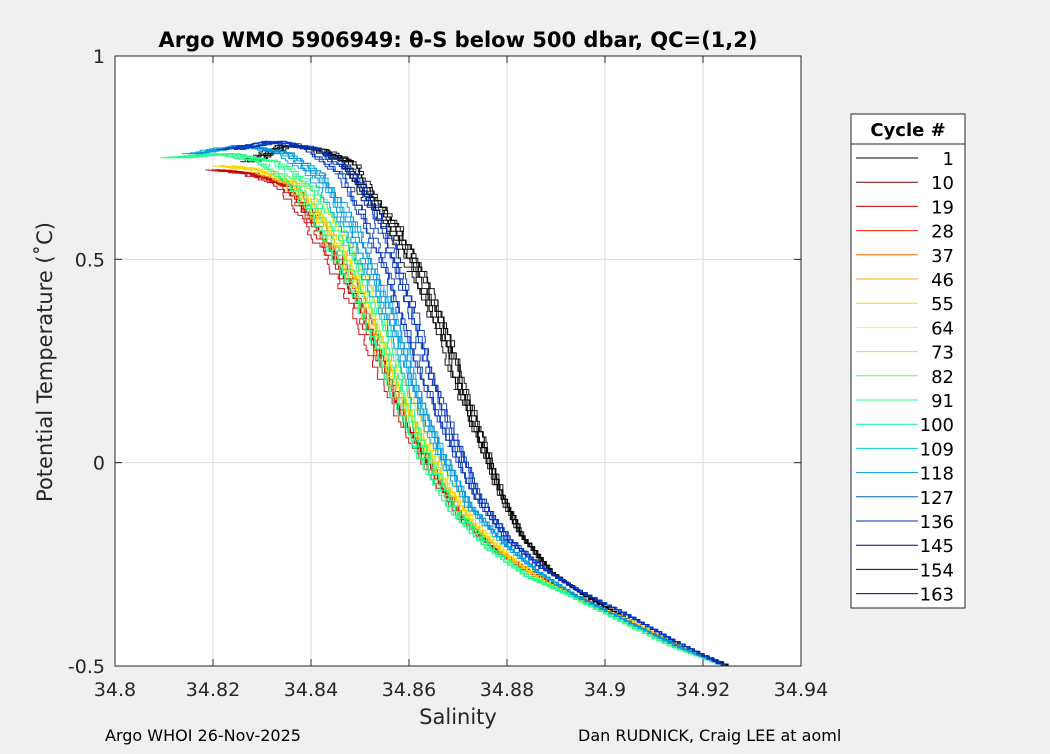 This screenshot has height=754, width=1050. I want to click on y-tick-labels: -0.5 0 0.5 1, so click(86, 362).